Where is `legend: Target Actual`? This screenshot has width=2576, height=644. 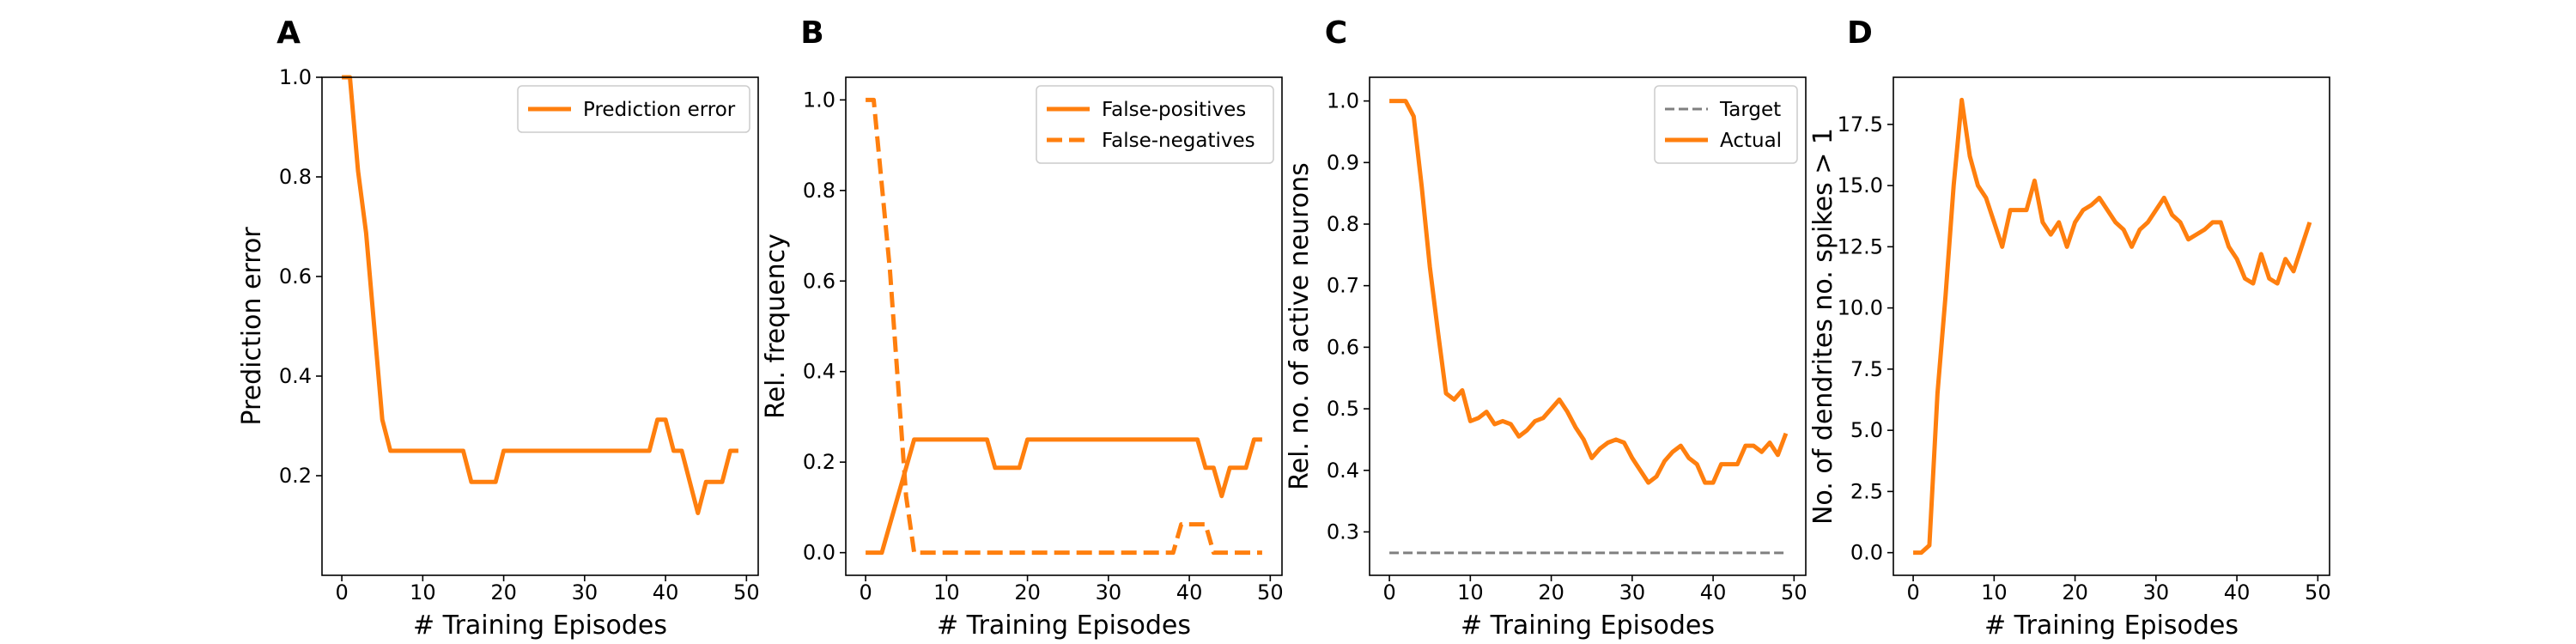 legend: Target Actual is located at coordinates (1726, 124).